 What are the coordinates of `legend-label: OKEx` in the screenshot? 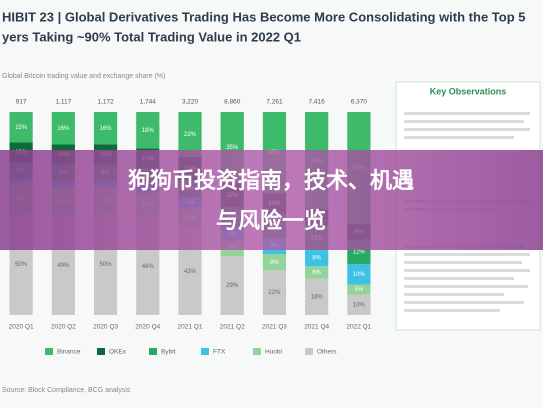 It's located at (118, 352).